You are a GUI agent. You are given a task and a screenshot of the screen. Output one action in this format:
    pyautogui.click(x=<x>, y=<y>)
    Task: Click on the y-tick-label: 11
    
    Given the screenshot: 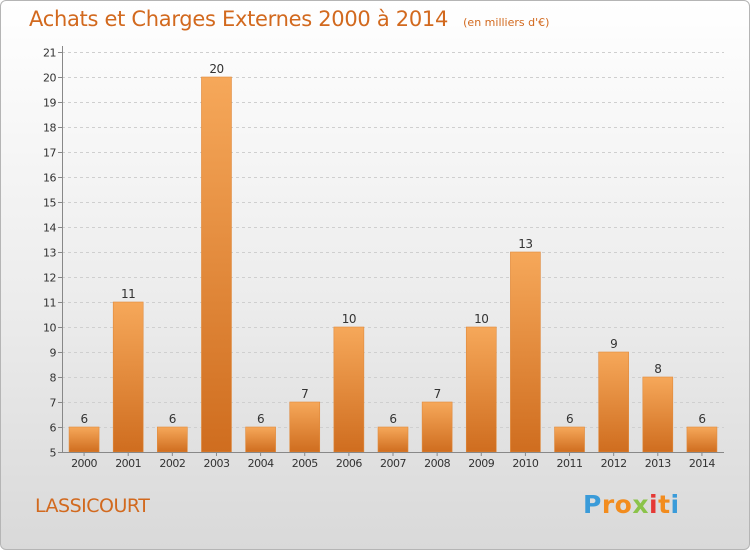 What is the action you would take?
    pyautogui.click(x=49, y=303)
    